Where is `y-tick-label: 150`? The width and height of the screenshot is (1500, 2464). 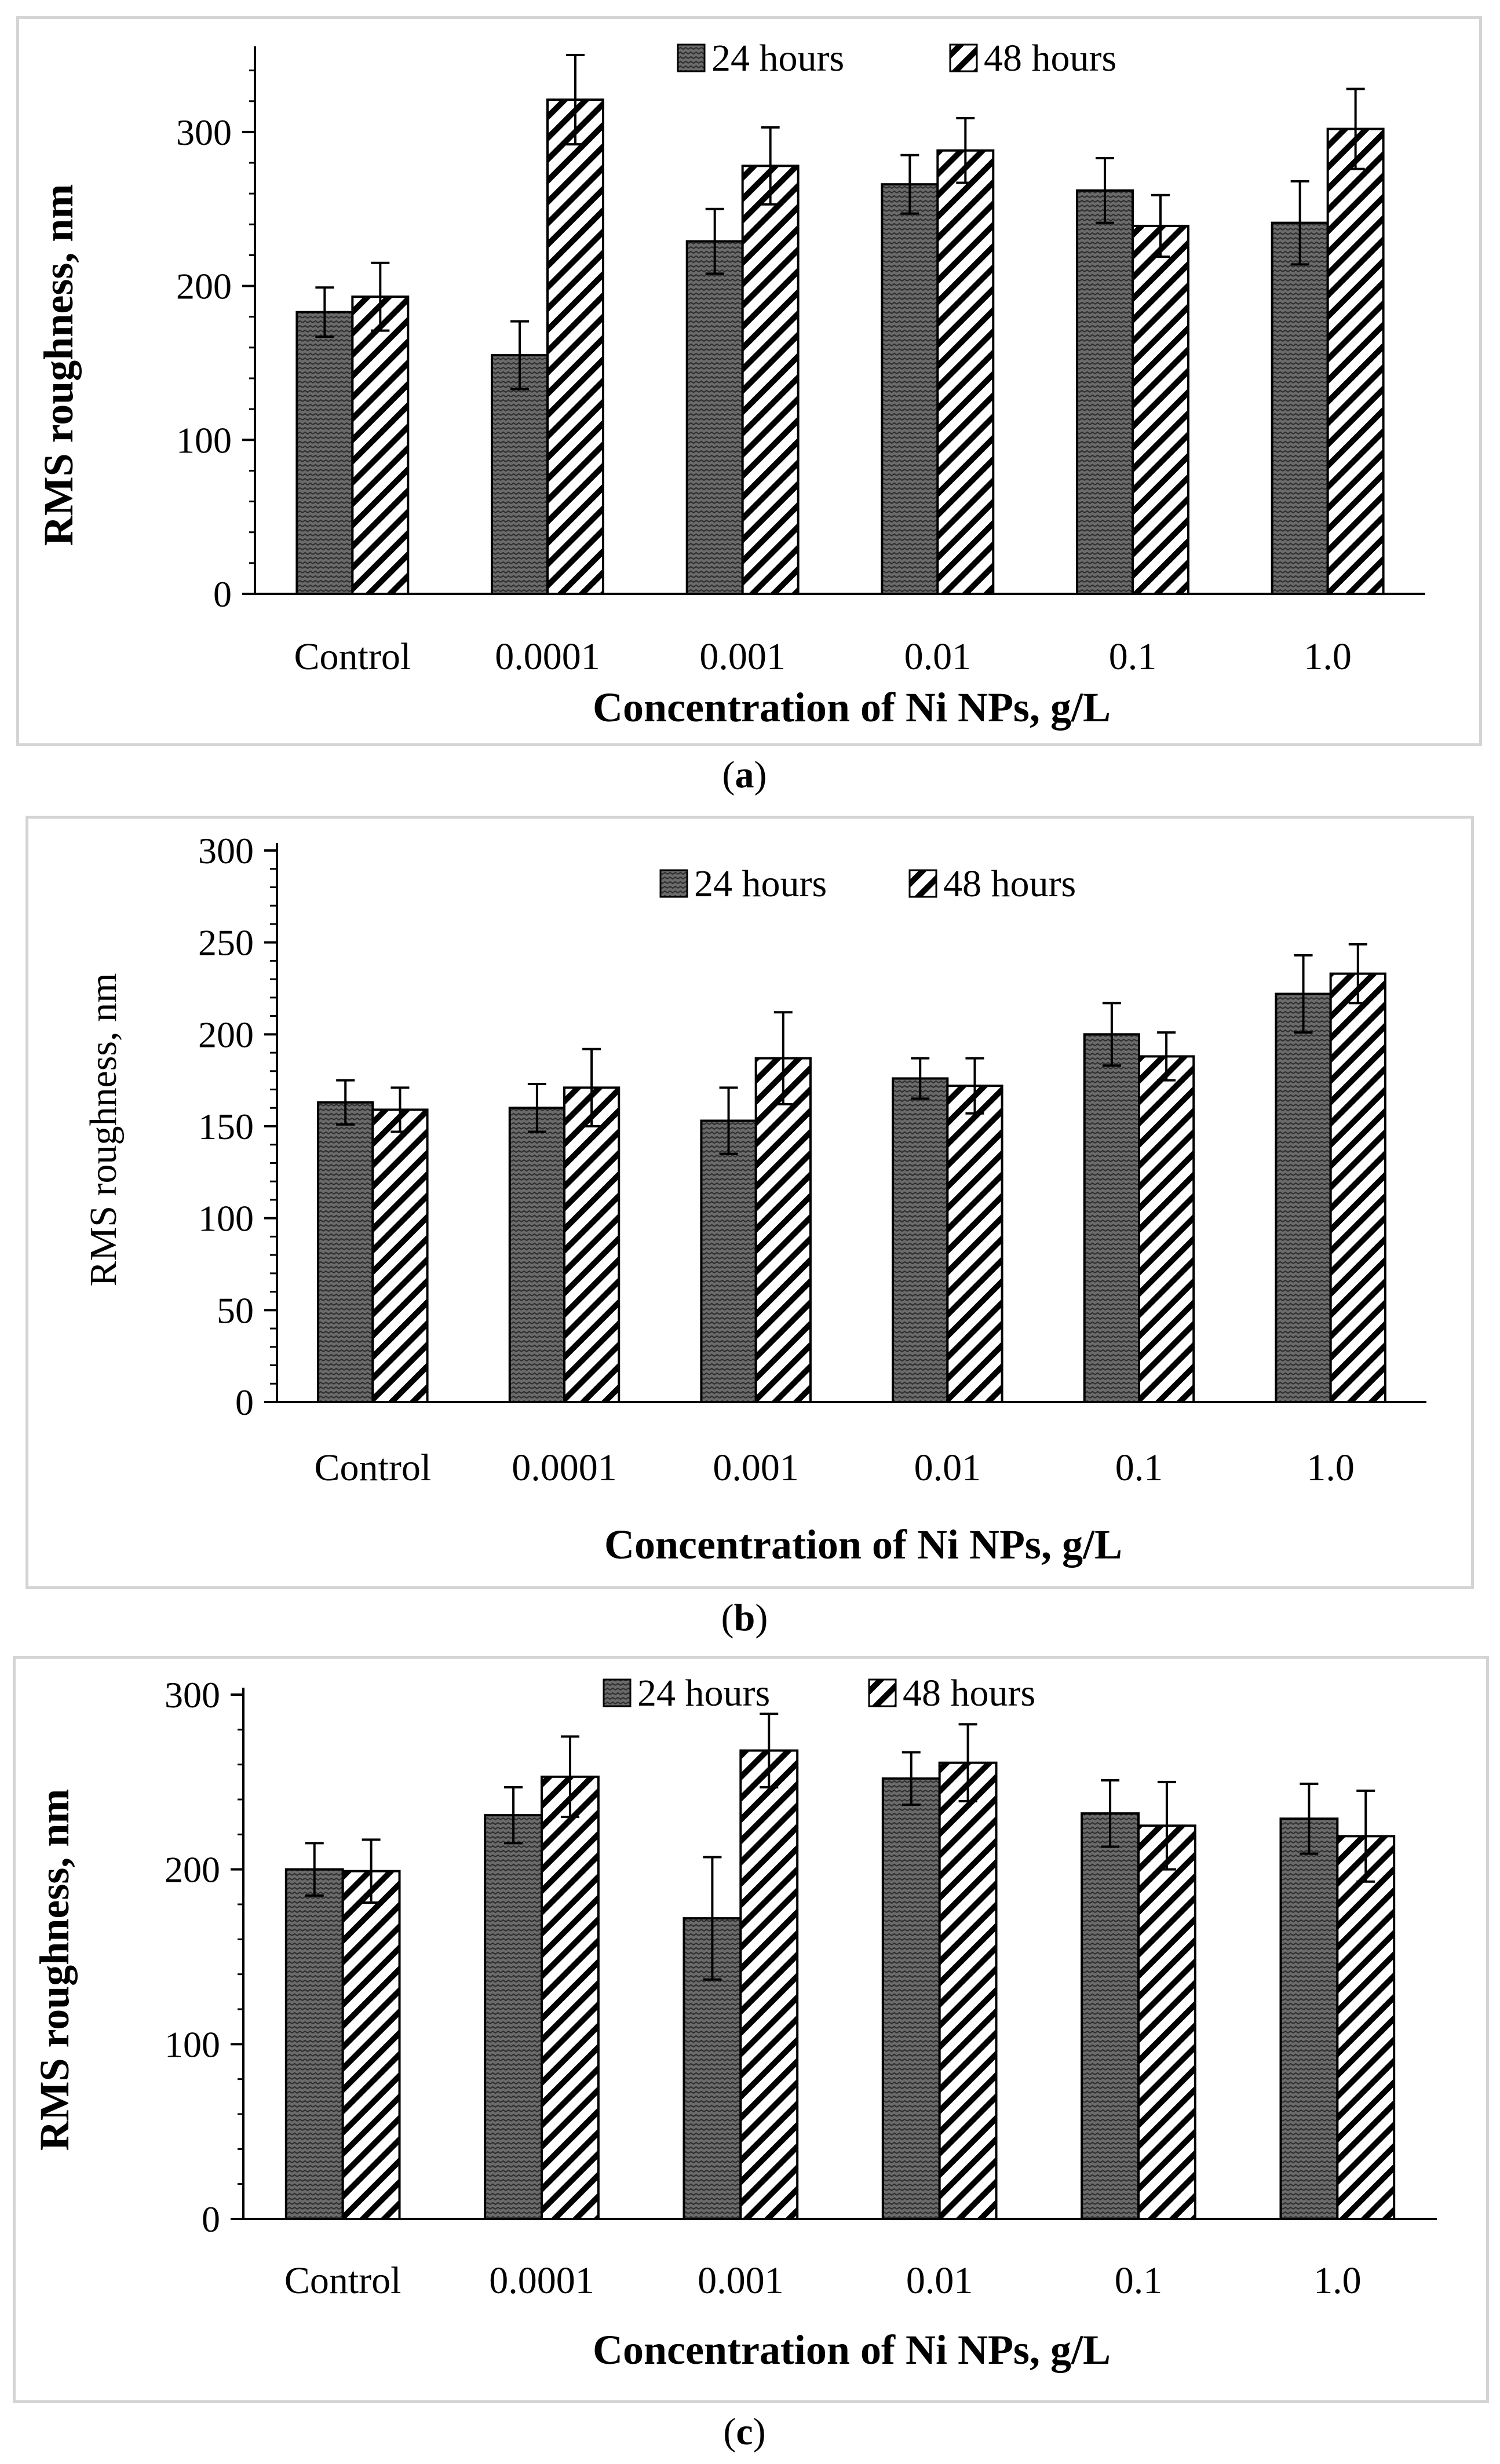 y-tick-label: 150 is located at coordinates (226, 1126).